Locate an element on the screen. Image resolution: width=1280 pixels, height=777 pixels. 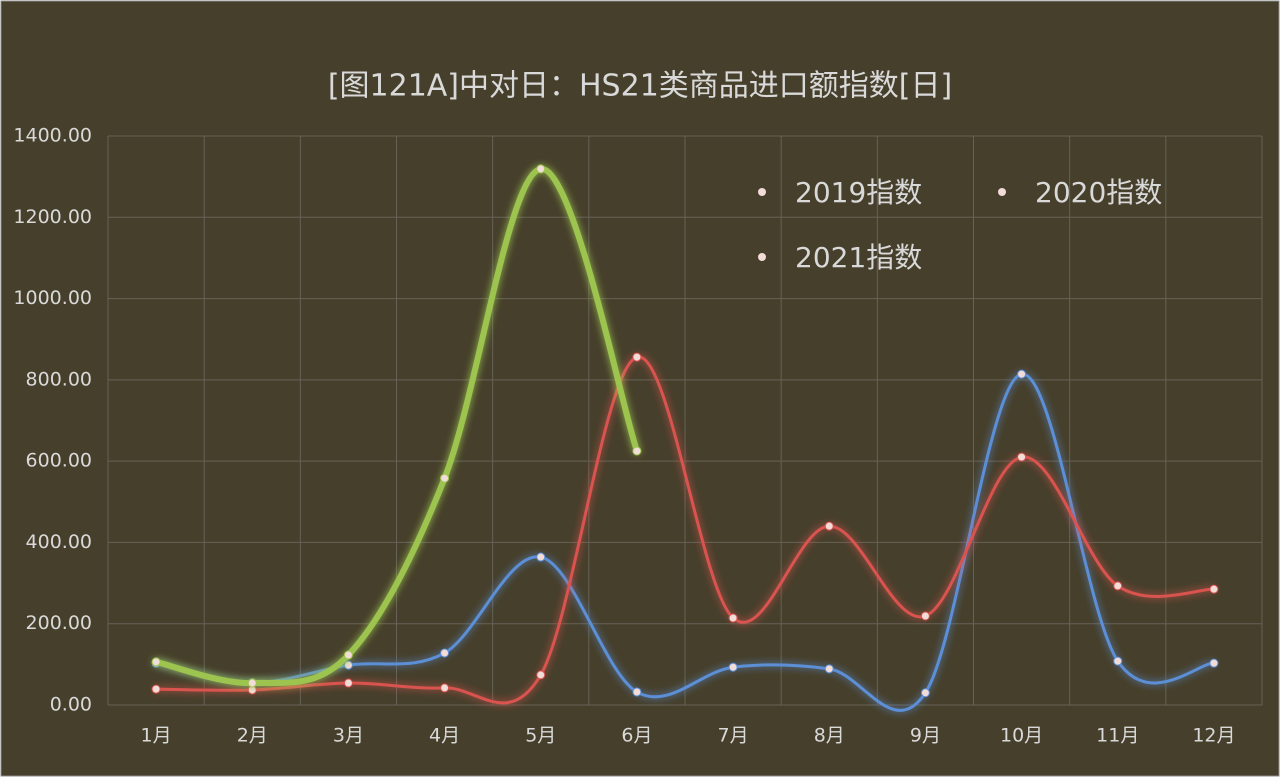
x-tick-label: 4月 is located at coordinates (444, 736).